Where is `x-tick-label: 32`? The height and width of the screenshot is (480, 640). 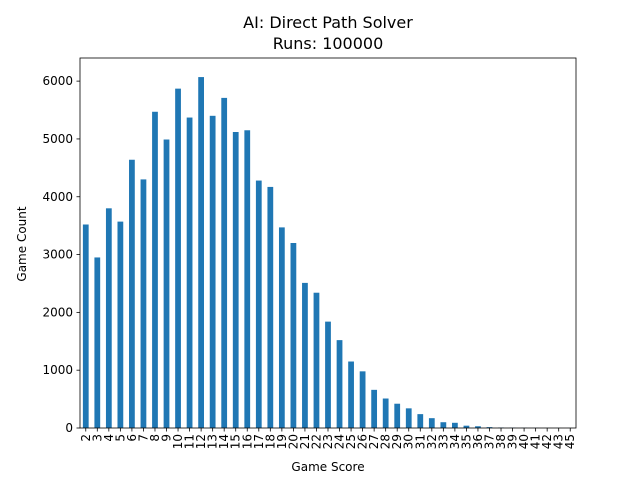 x-tick-label: 32 is located at coordinates (432, 441).